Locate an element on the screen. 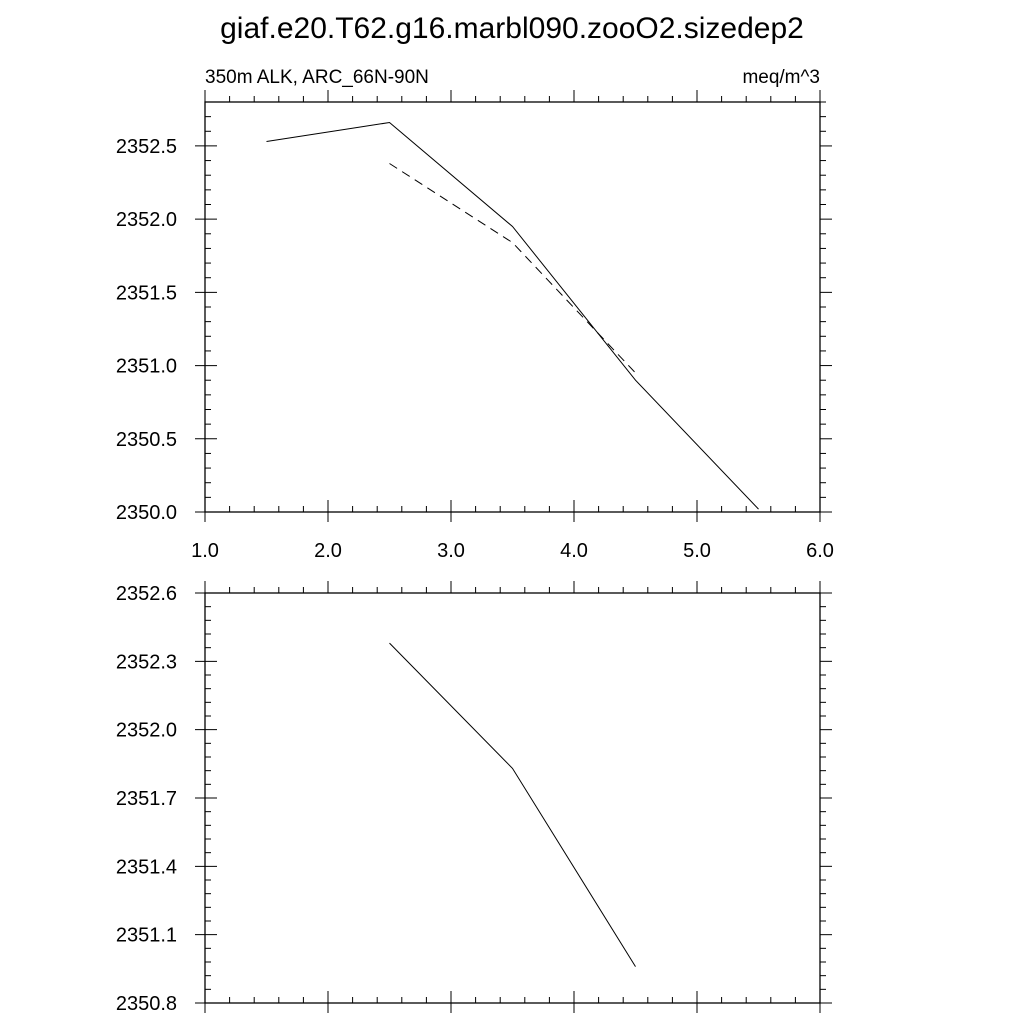 The width and height of the screenshot is (1024, 1024). x-tick-label: 5.0 is located at coordinates (697, 551).